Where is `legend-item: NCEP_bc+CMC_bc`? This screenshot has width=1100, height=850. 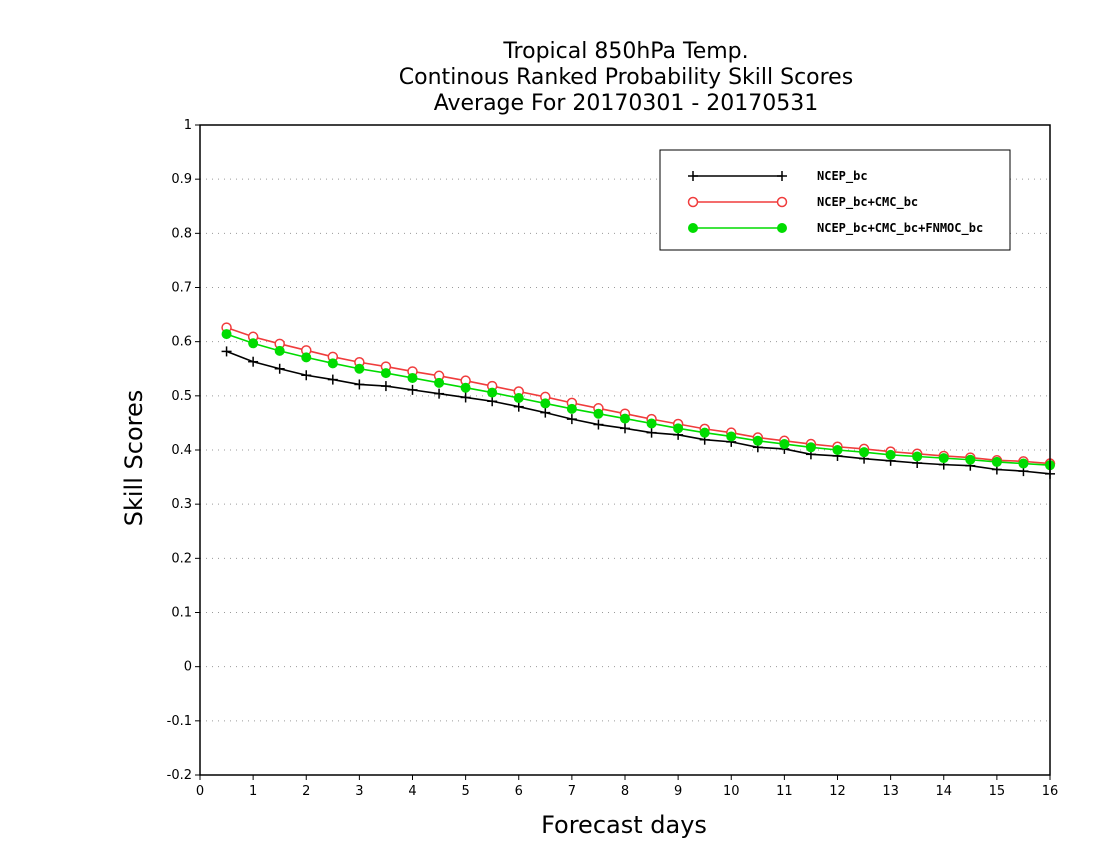 legend-item: NCEP_bc+CMC_bc is located at coordinates (802, 202).